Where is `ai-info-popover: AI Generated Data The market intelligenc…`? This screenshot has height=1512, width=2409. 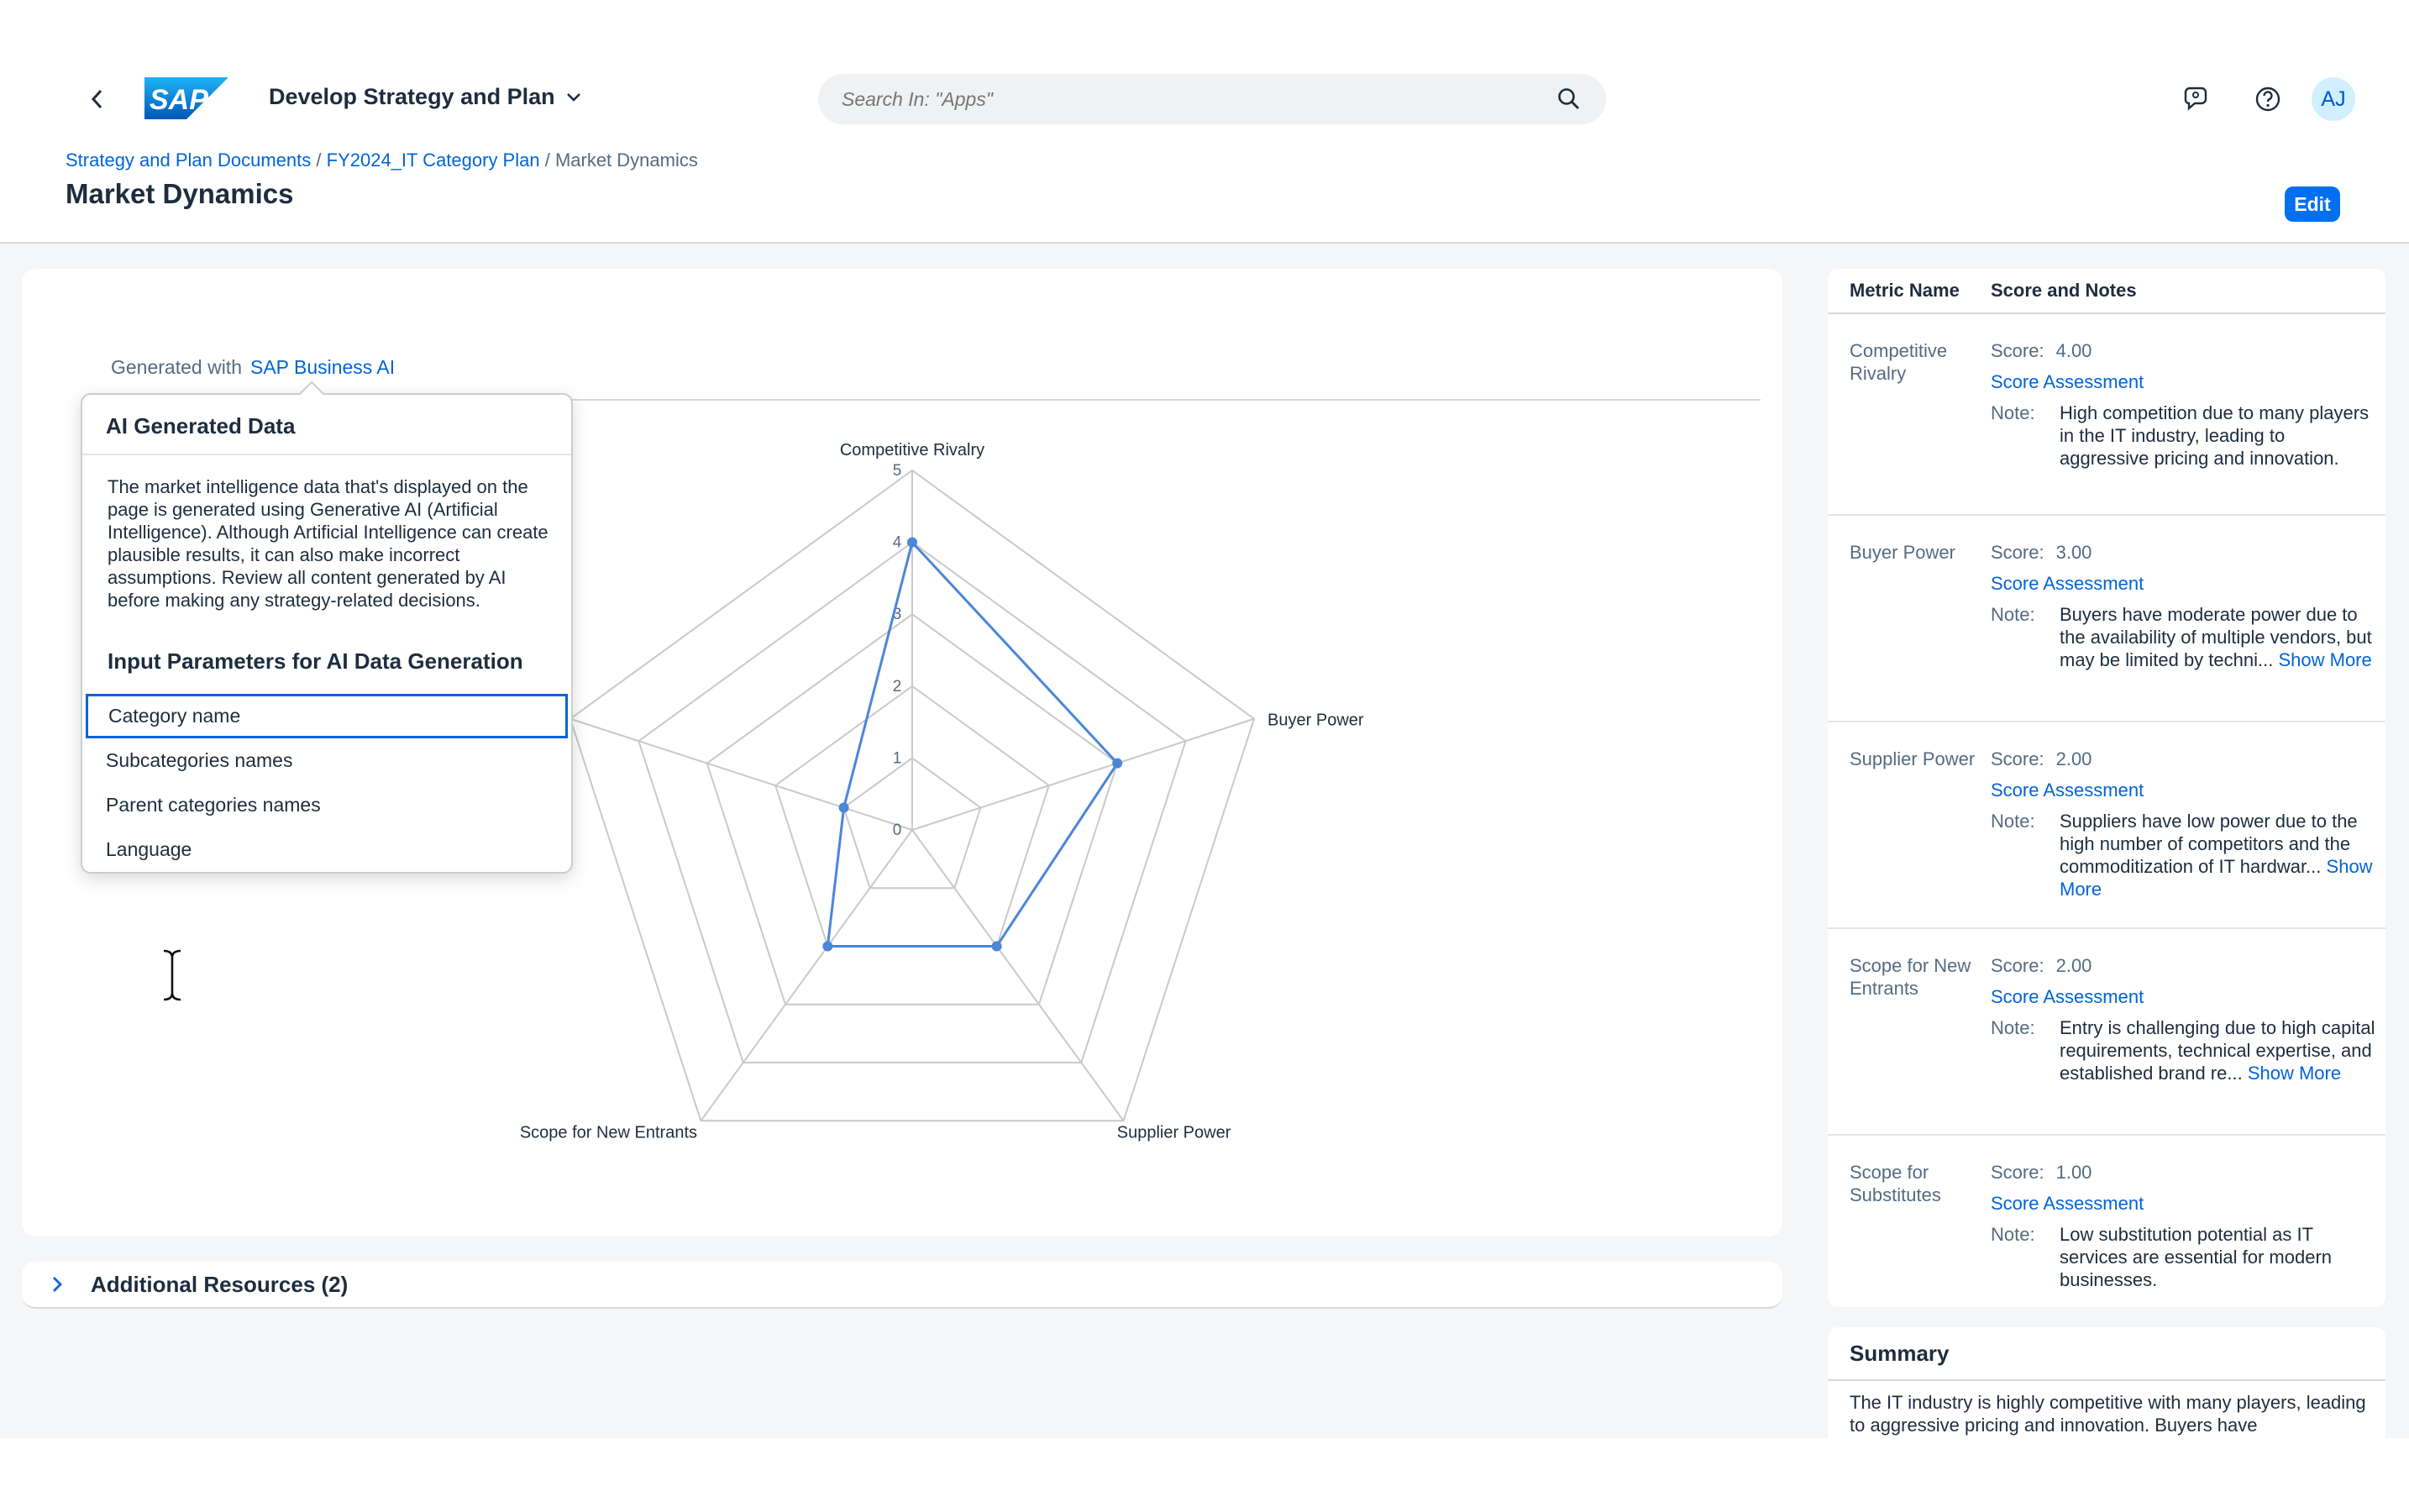 ai-info-popover: AI Generated Data The market intelligenc… is located at coordinates (327, 627).